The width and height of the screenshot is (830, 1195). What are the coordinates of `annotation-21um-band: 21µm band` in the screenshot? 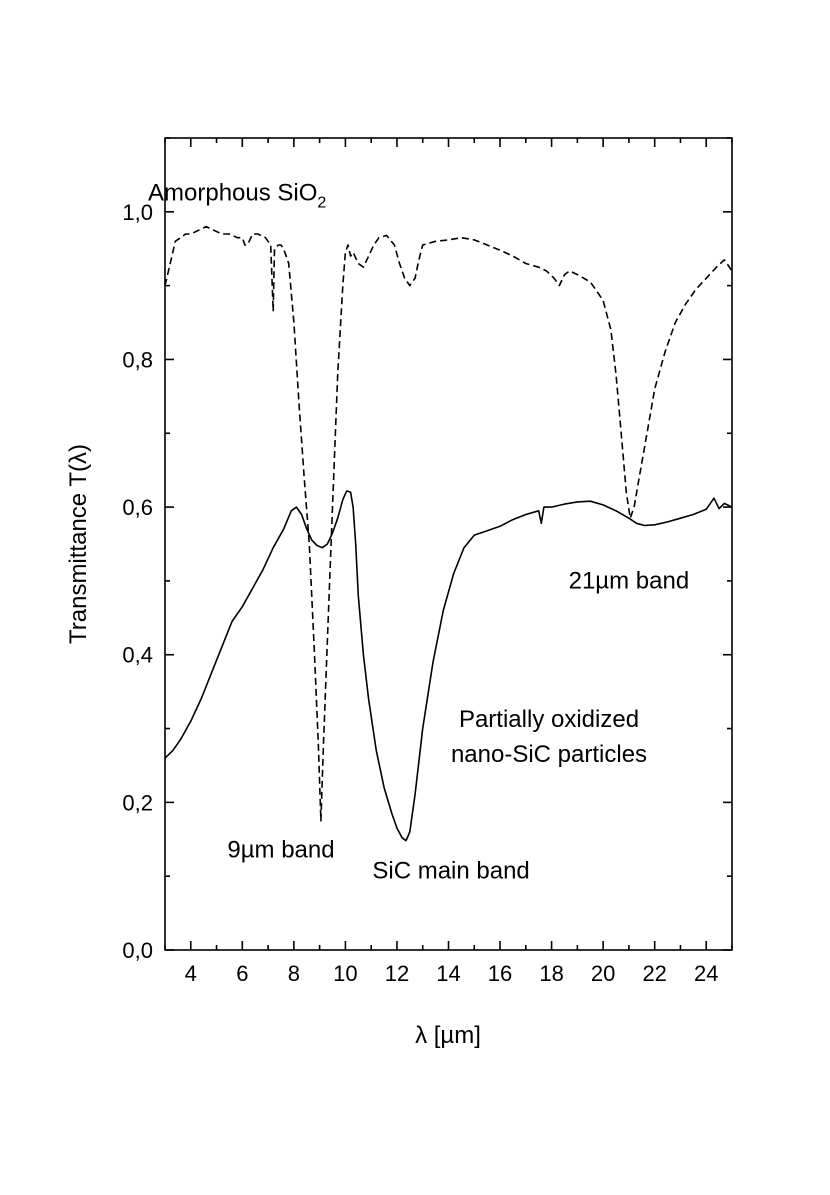 It's located at (629, 580).